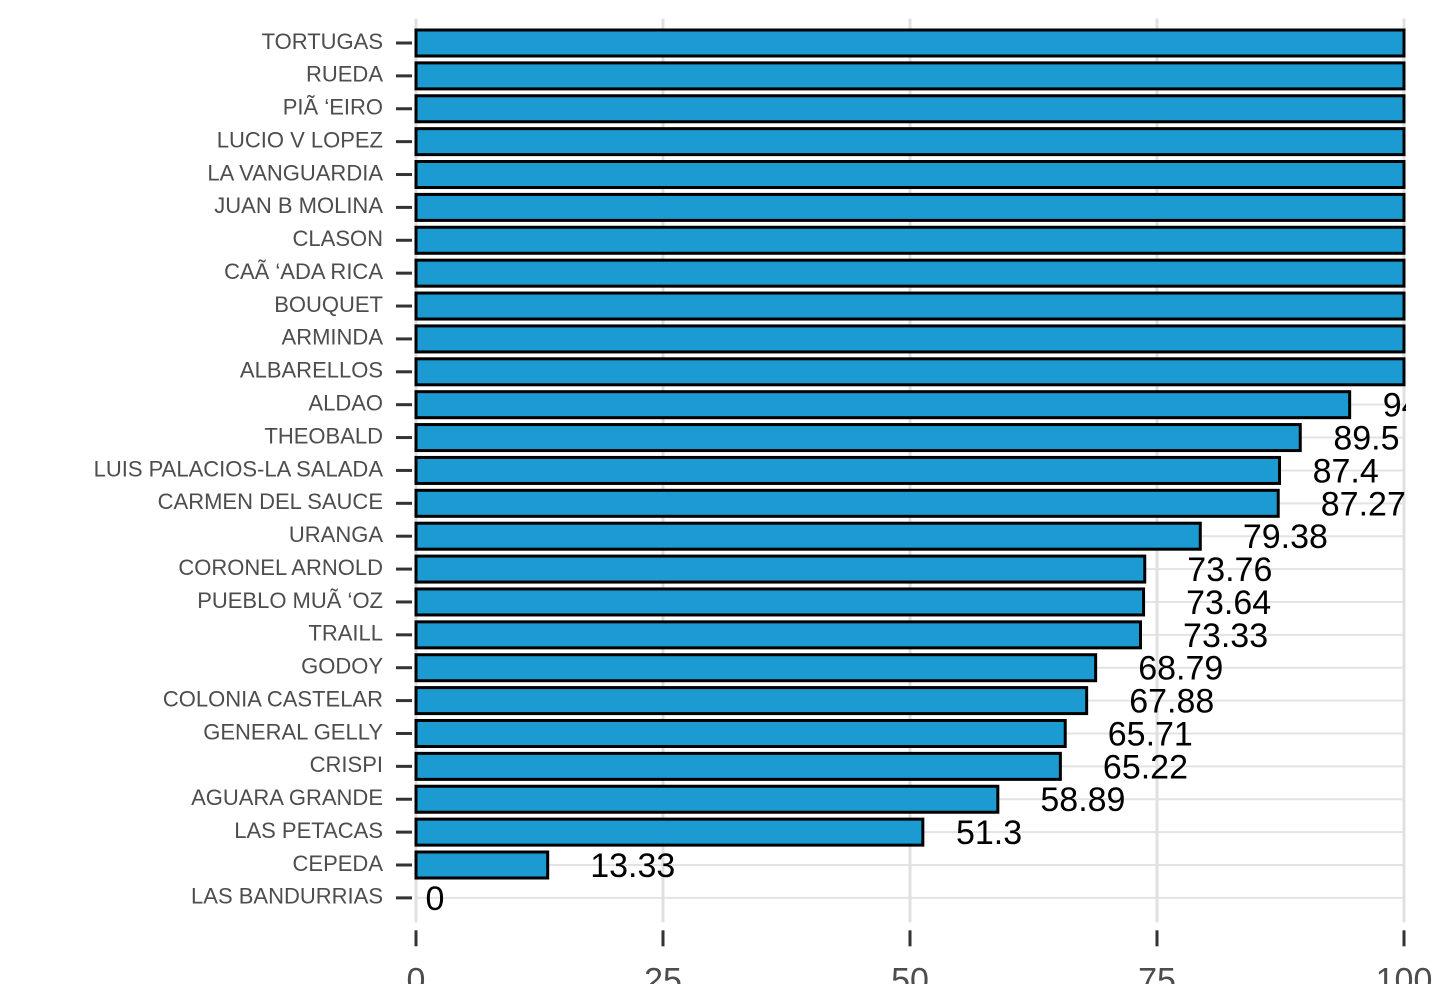 Image resolution: width=1439 pixels, height=984 pixels. I want to click on y-tick-label: GODOY, so click(342, 666).